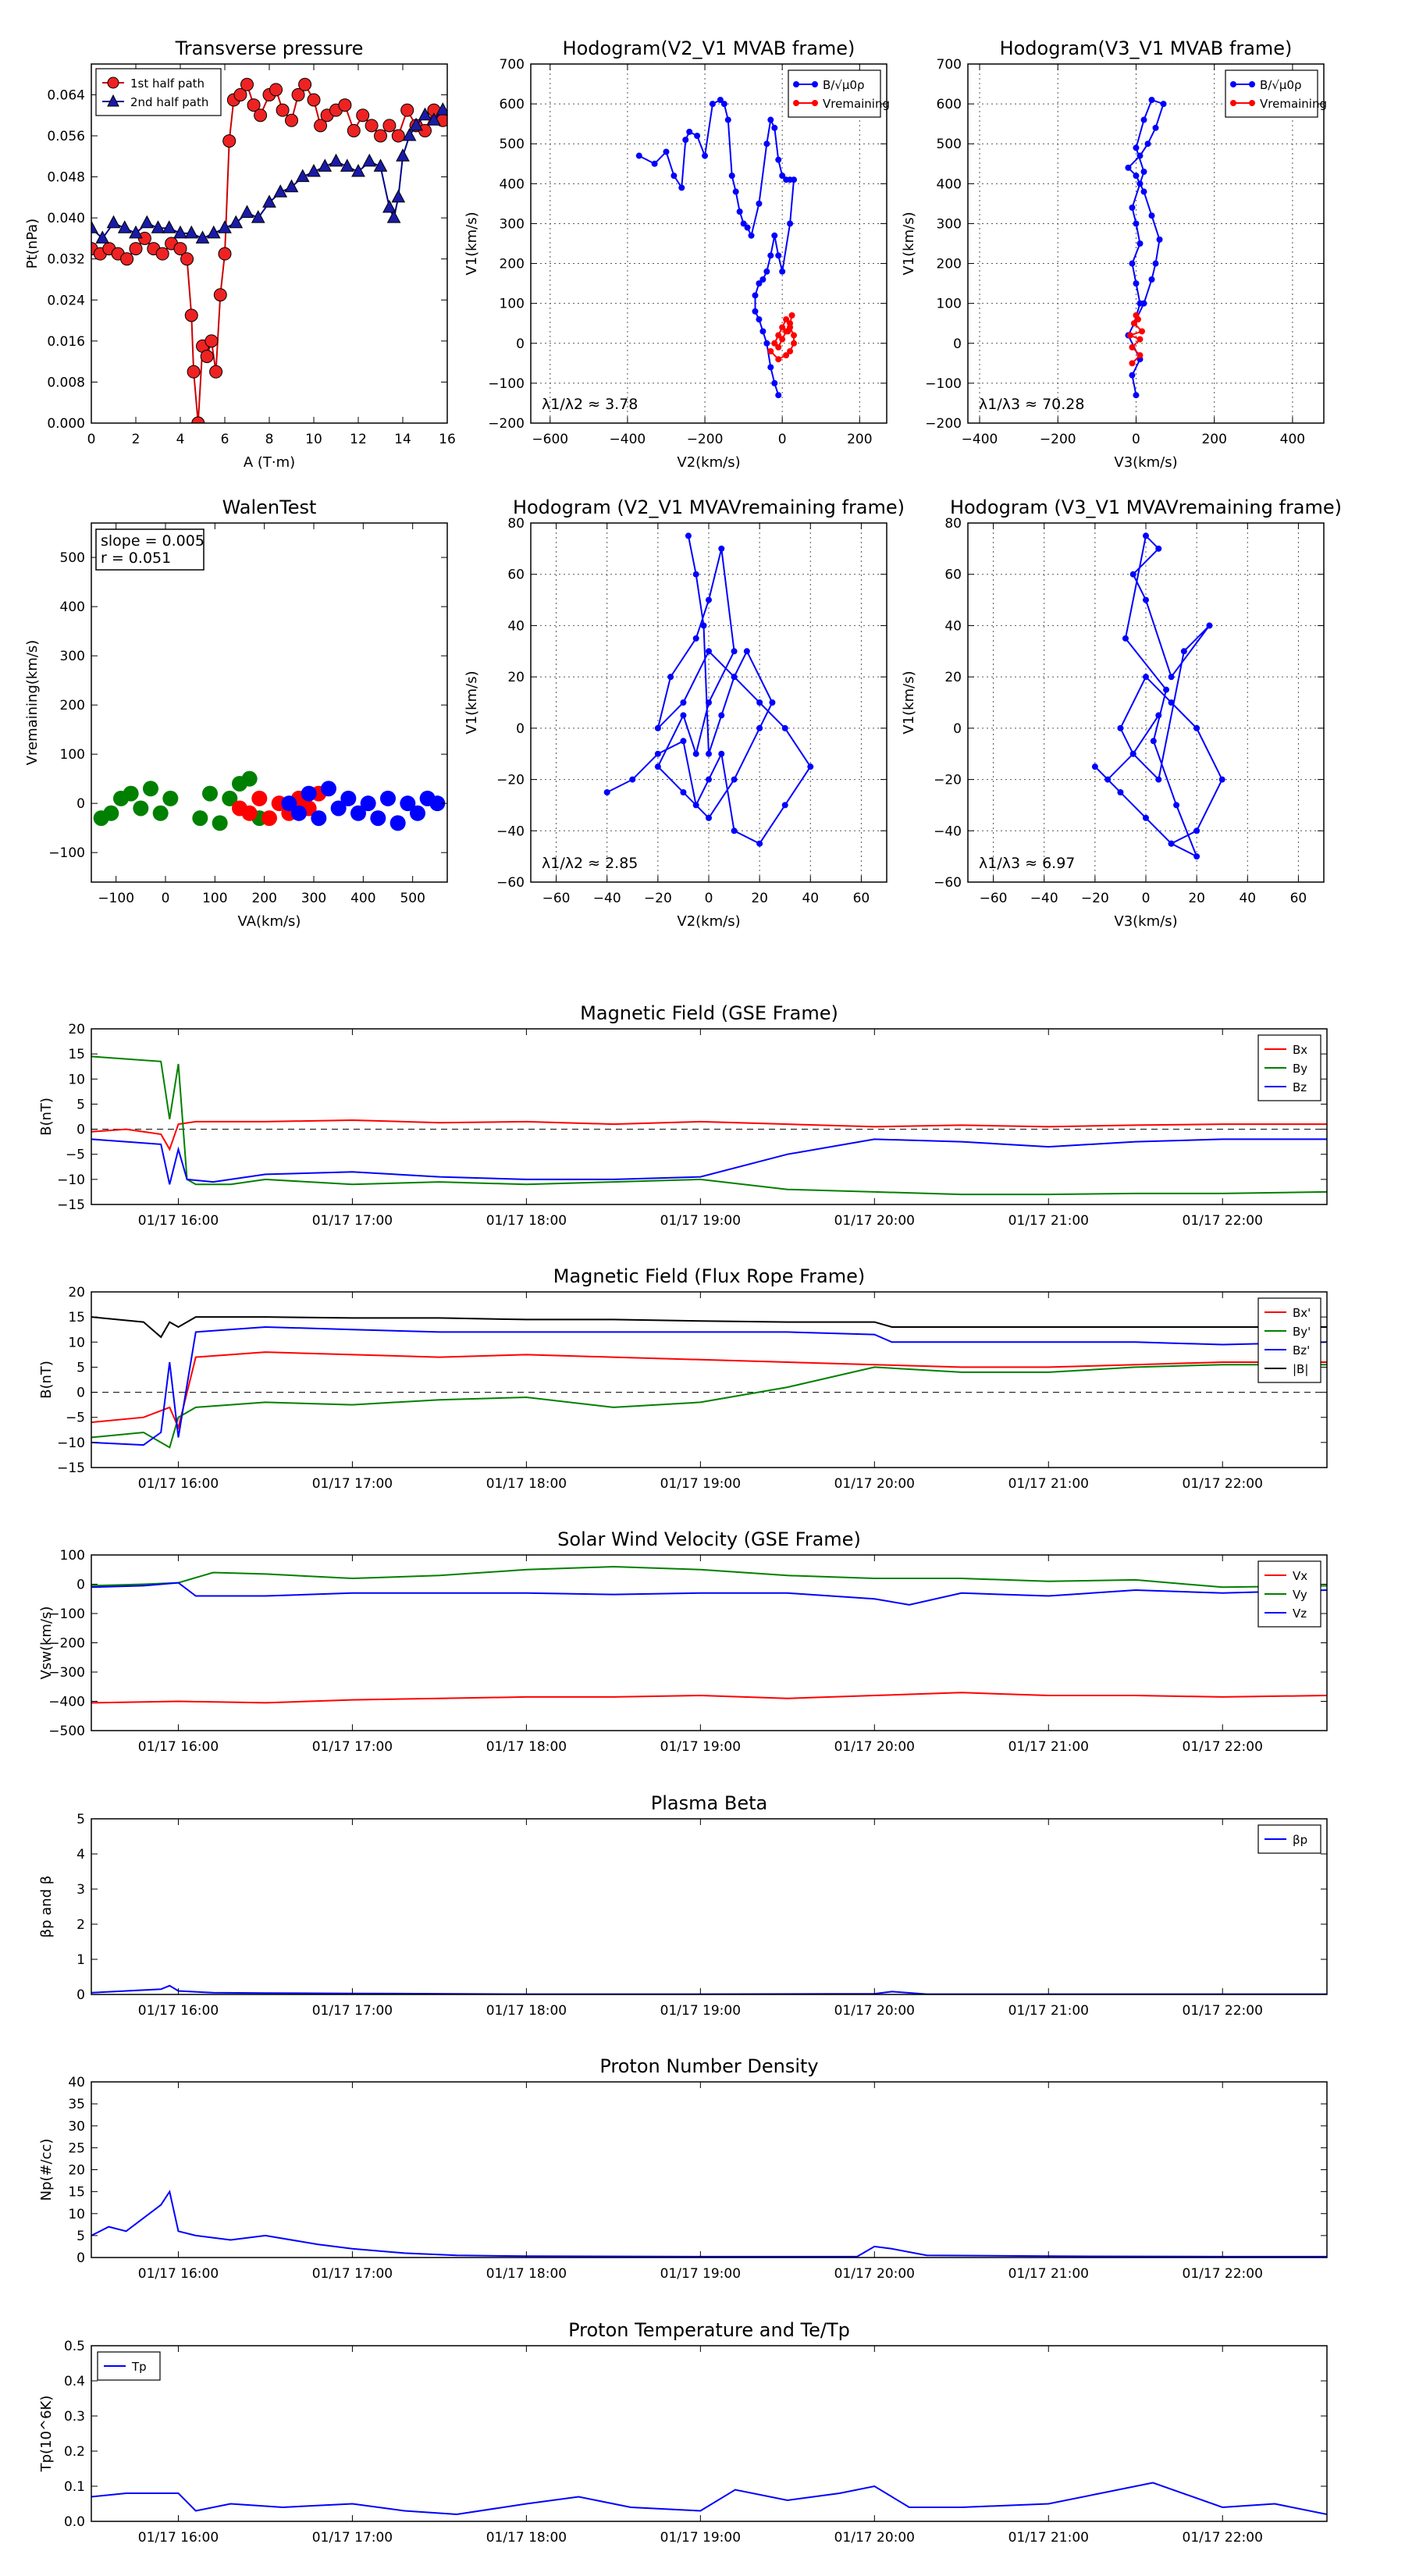 Image resolution: width=1405 pixels, height=2576 pixels. I want to click on series-vx, so click(709, 1698).